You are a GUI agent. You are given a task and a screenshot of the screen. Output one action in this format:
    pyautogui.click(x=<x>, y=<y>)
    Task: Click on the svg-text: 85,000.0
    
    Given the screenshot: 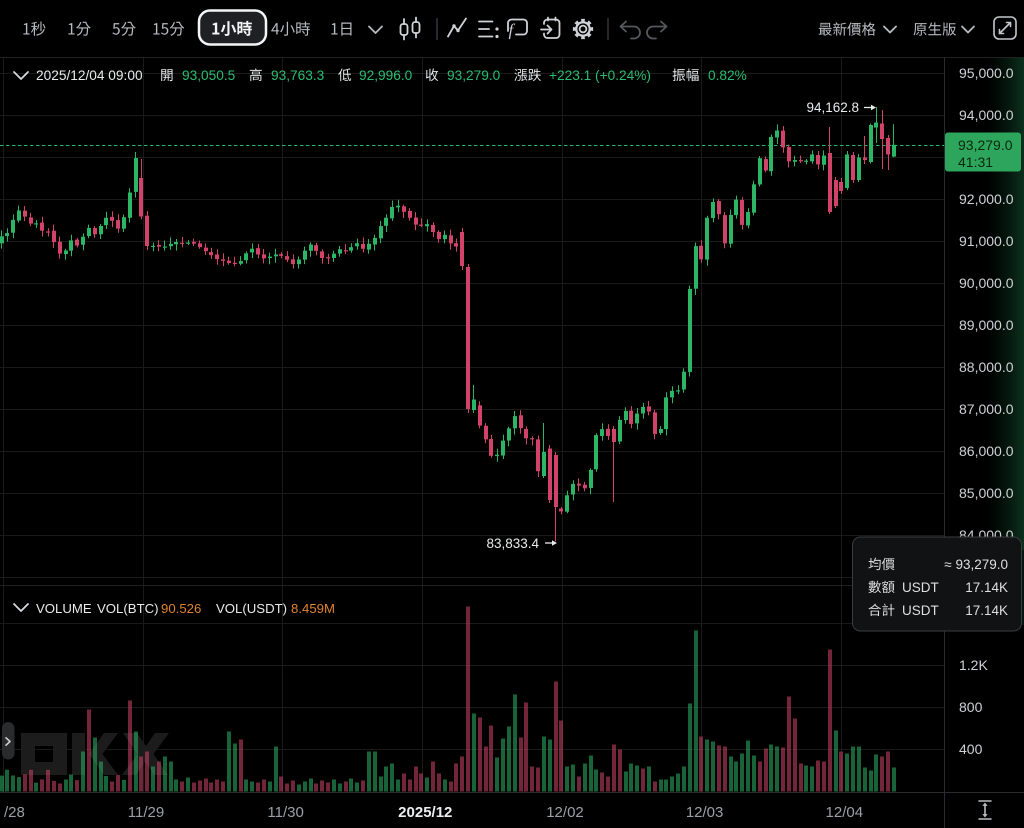 What is the action you would take?
    pyautogui.click(x=986, y=493)
    